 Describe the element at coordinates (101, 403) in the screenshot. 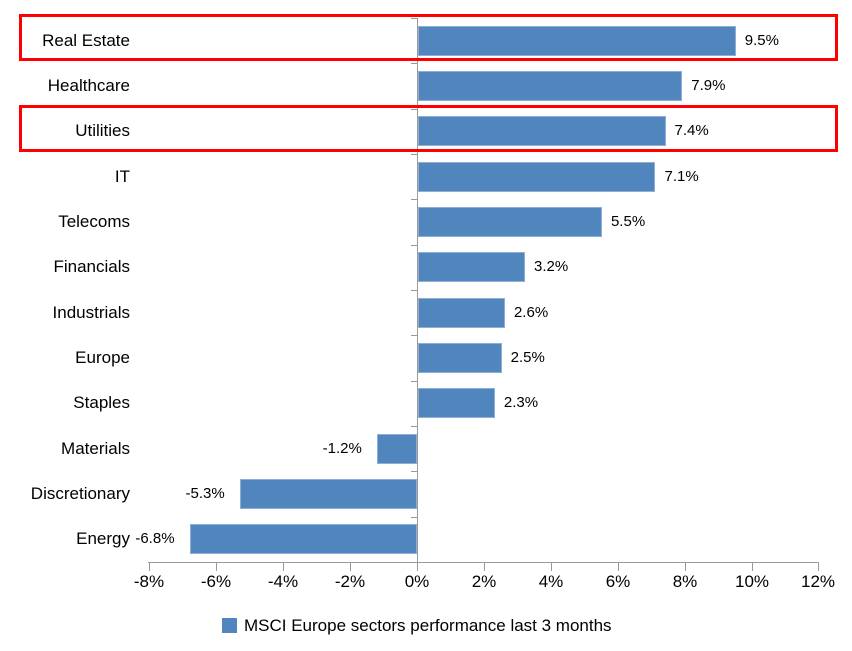

I see `category-label: Staples` at that location.